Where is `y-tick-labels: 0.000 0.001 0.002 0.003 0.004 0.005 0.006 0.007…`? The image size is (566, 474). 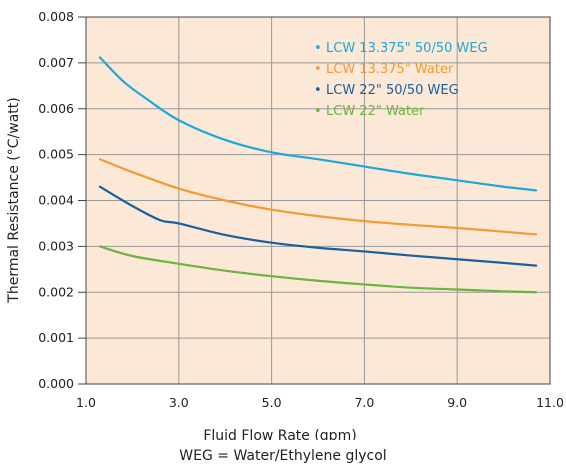 y-tick-labels: 0.000 0.001 0.002 0.003 0.004 0.005 0.006 0.007… is located at coordinates (56, 200).